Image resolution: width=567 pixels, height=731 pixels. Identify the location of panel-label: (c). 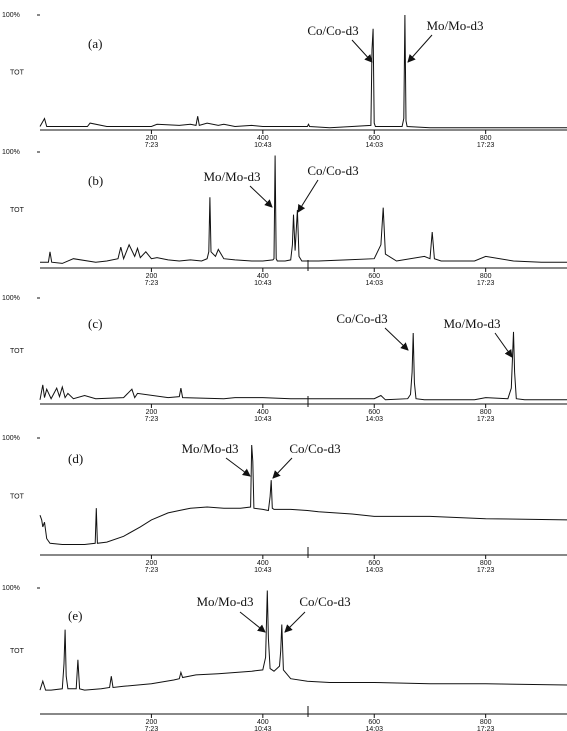
(95, 323).